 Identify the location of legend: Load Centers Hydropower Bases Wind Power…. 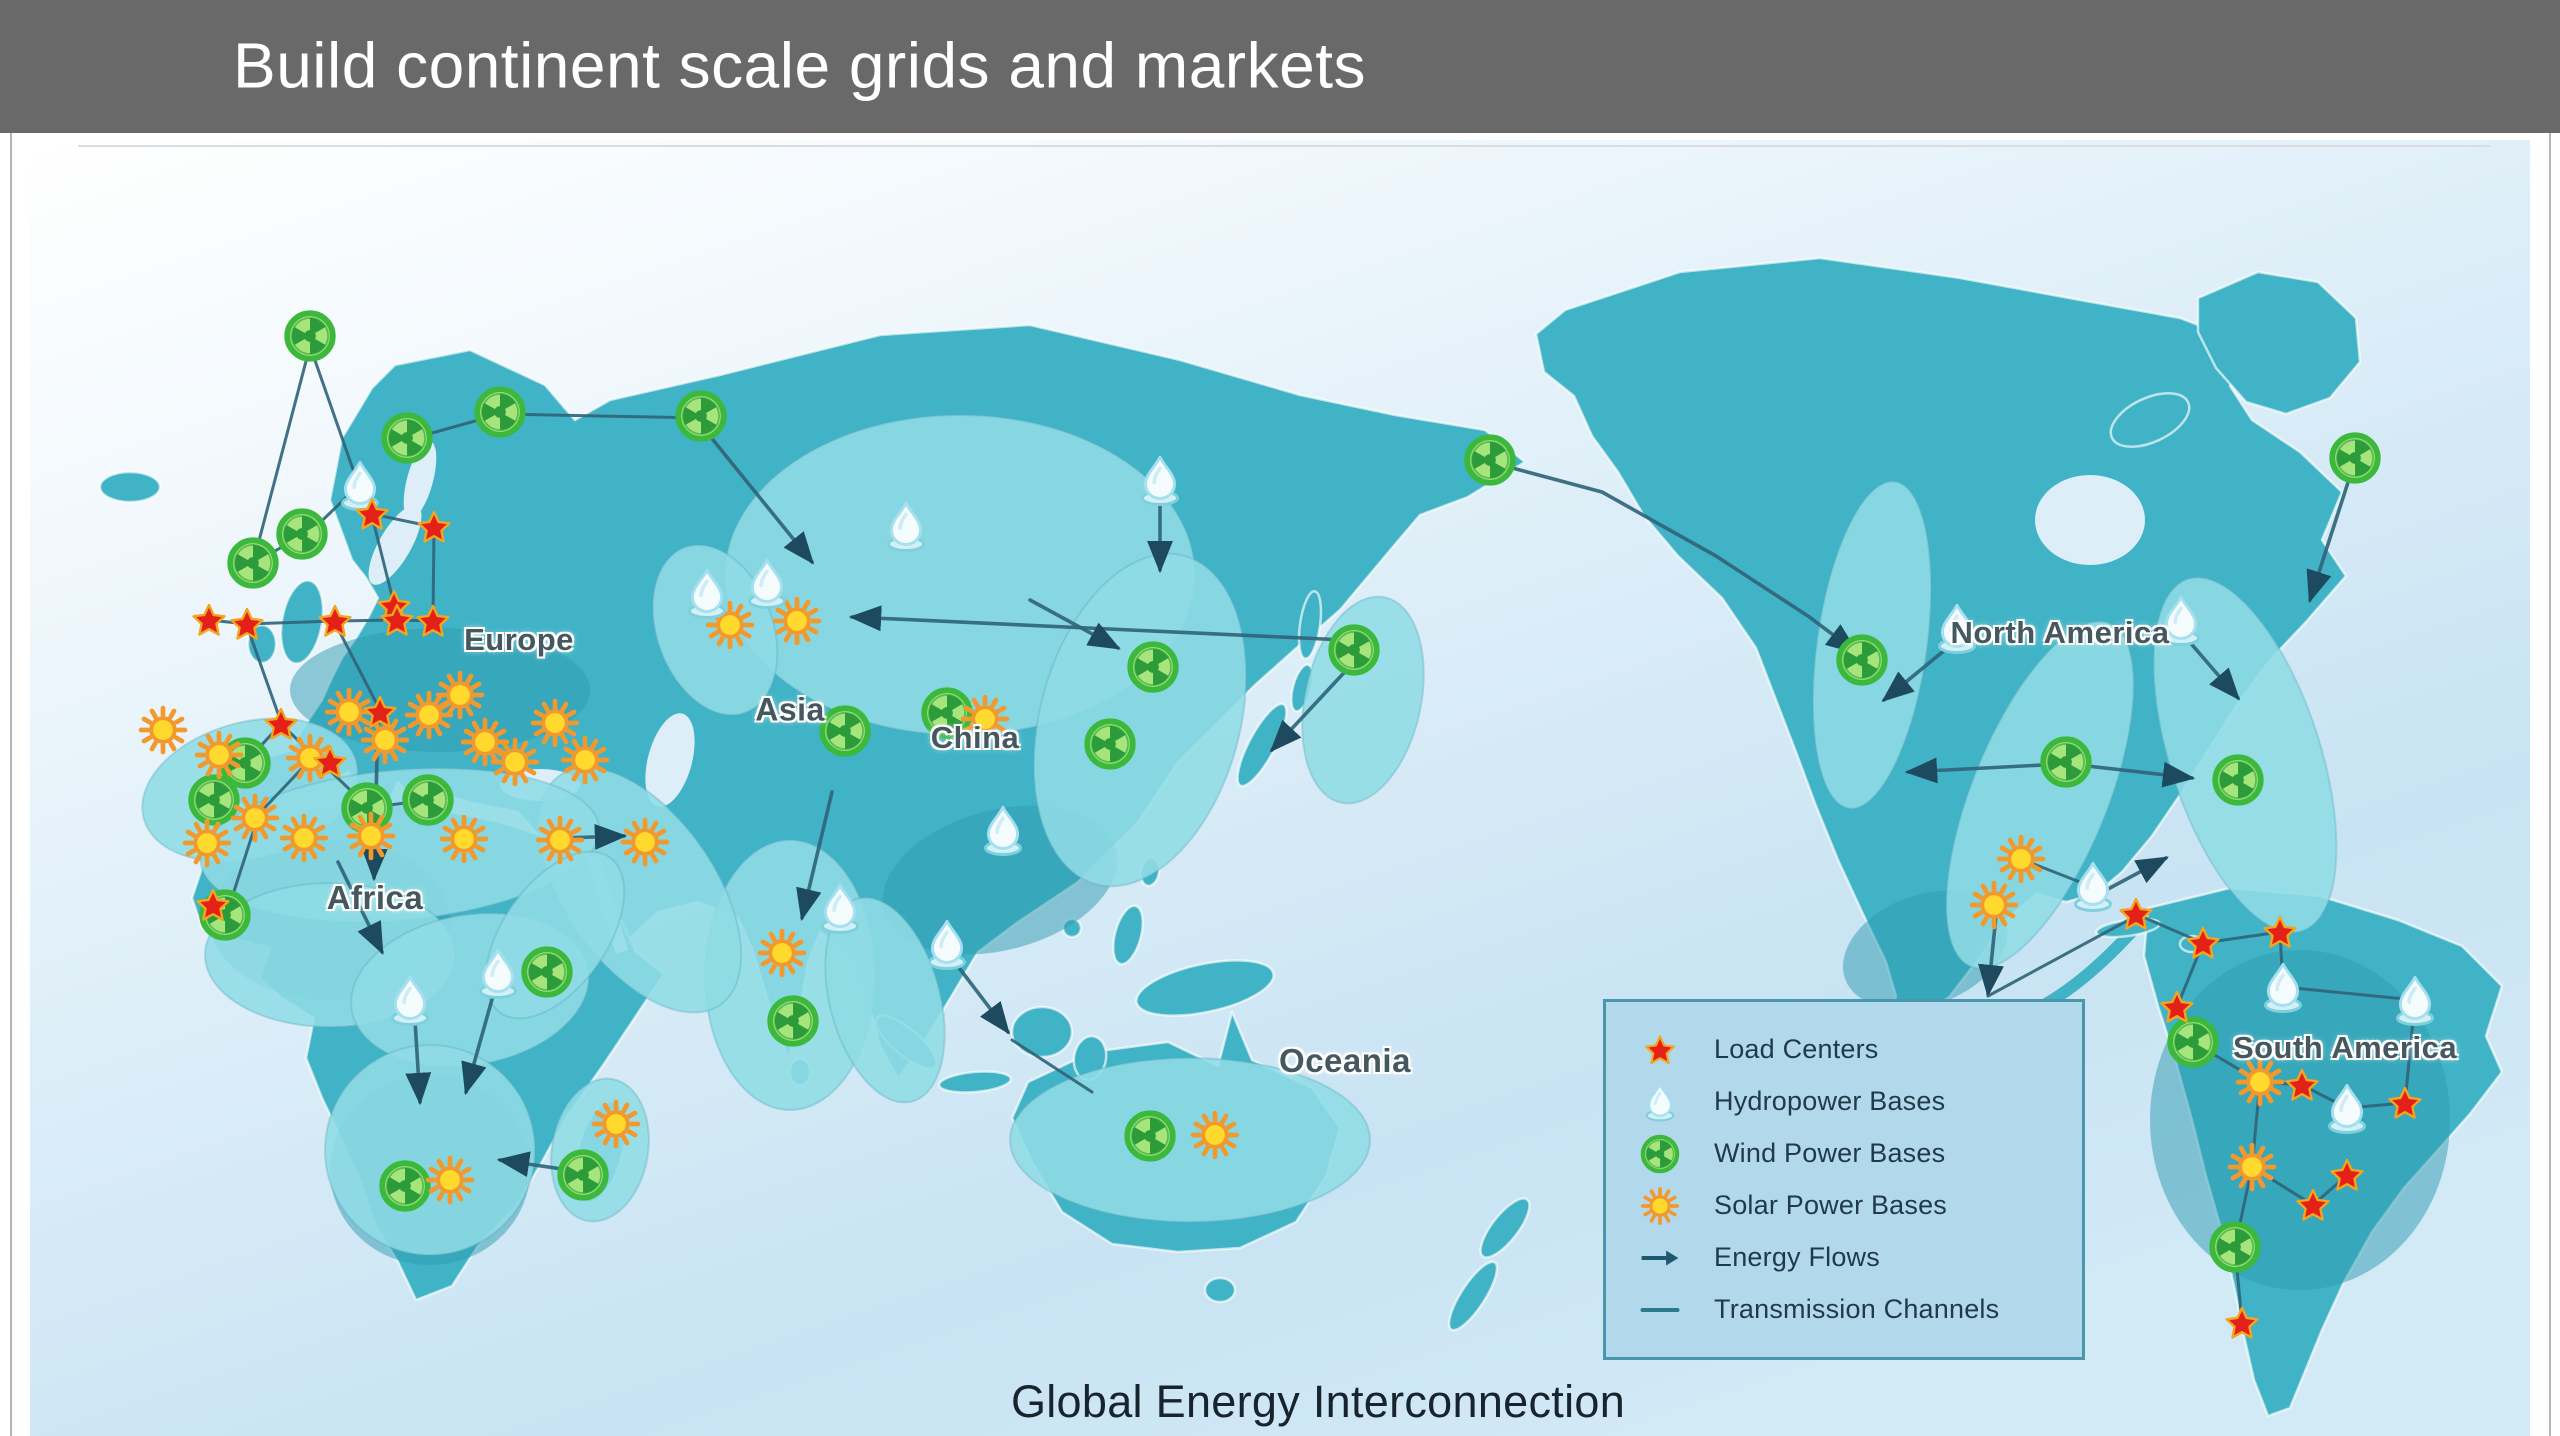
(1844, 1179).